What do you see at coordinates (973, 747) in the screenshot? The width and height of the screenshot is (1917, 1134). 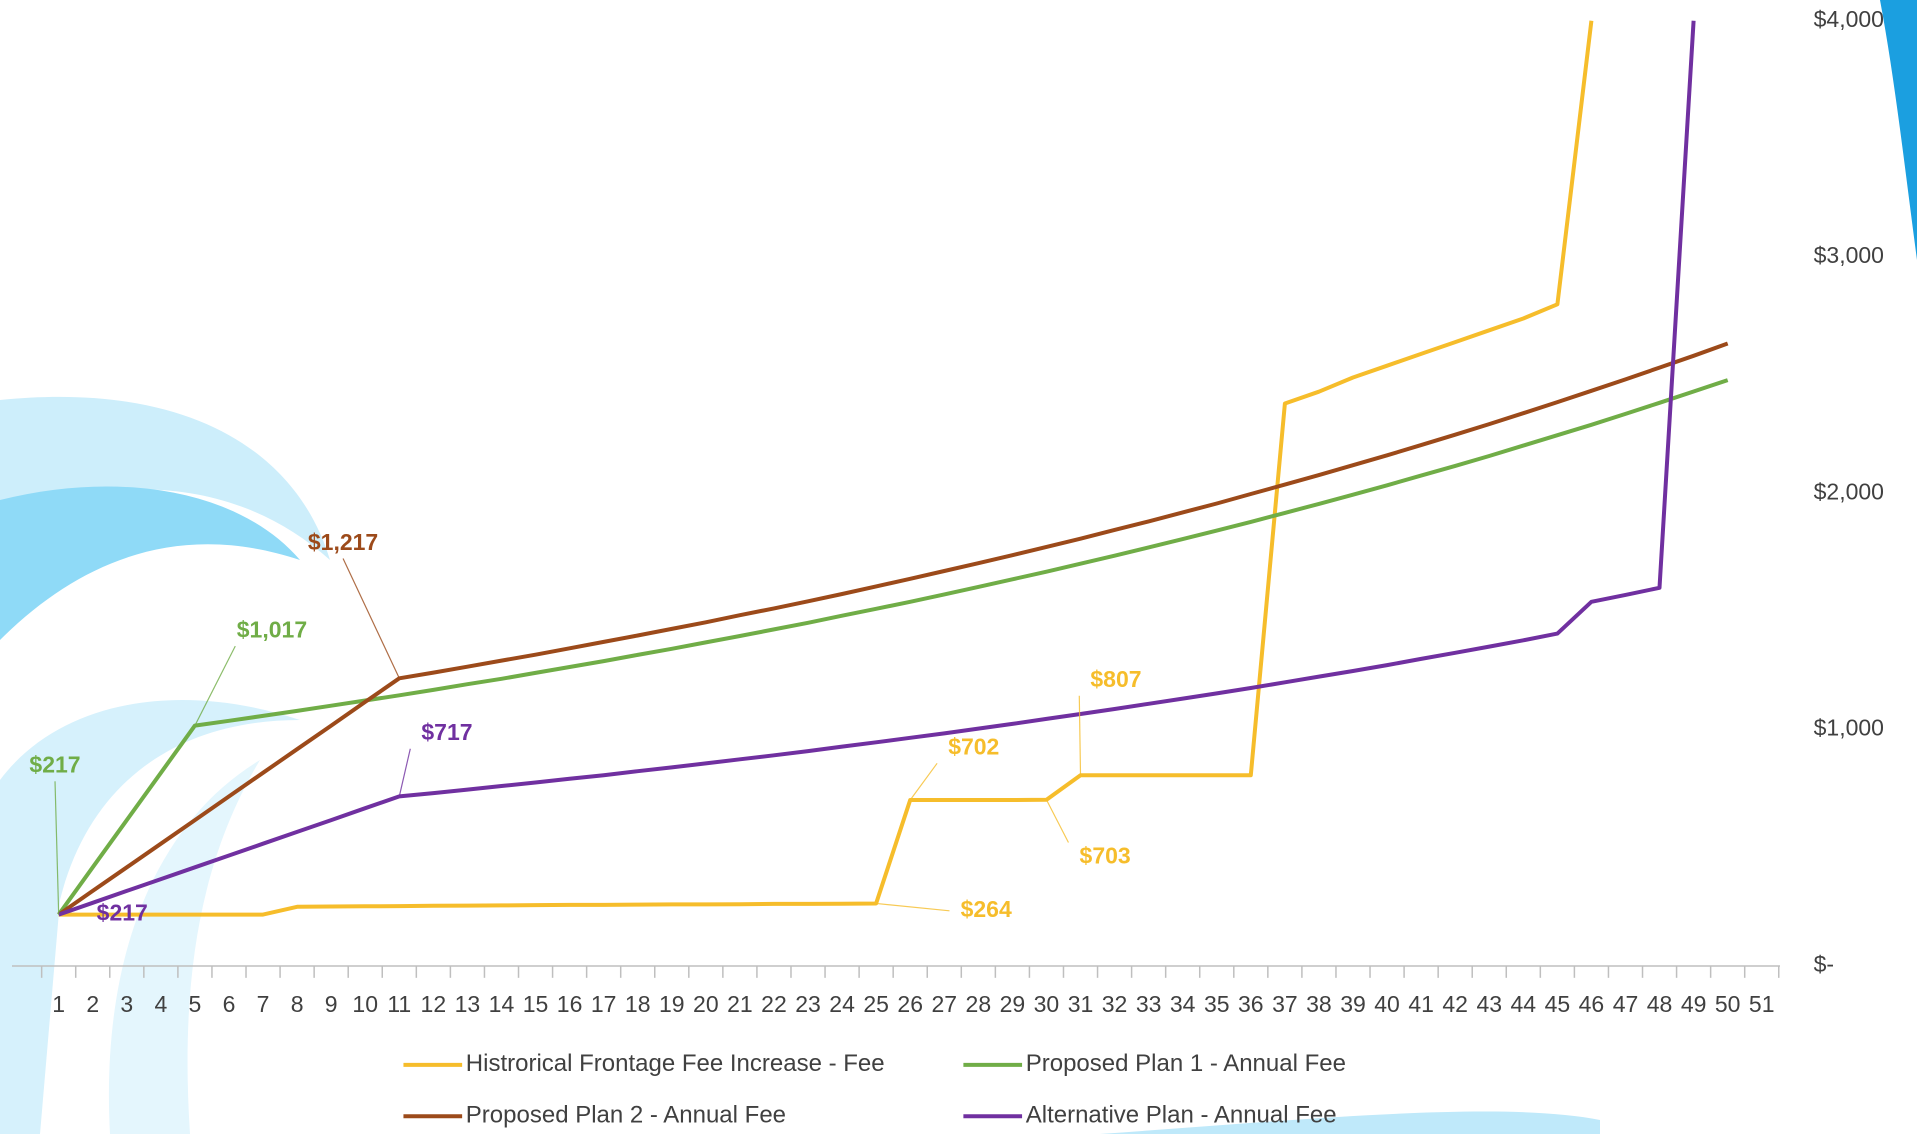 I see `data-label: $702` at bounding box center [973, 747].